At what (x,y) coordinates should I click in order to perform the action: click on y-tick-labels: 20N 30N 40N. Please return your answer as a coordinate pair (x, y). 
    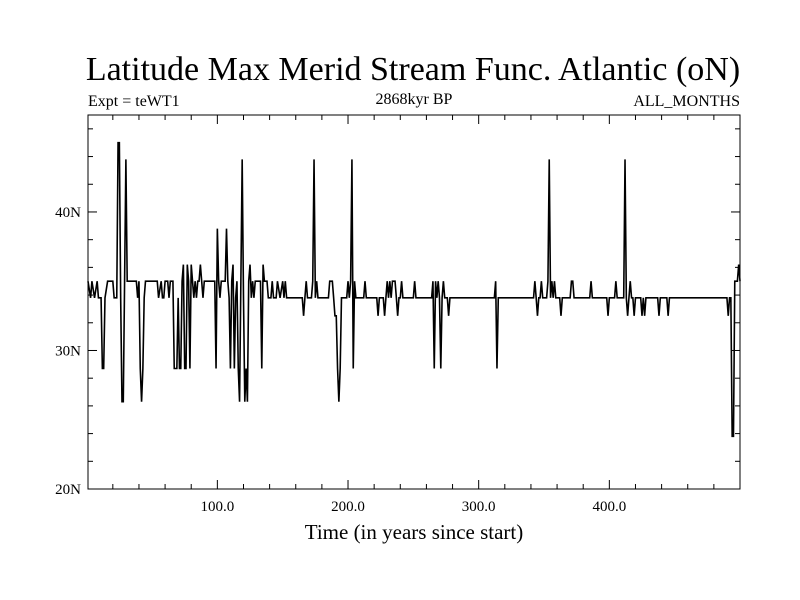
    Looking at the image, I should click on (68, 351).